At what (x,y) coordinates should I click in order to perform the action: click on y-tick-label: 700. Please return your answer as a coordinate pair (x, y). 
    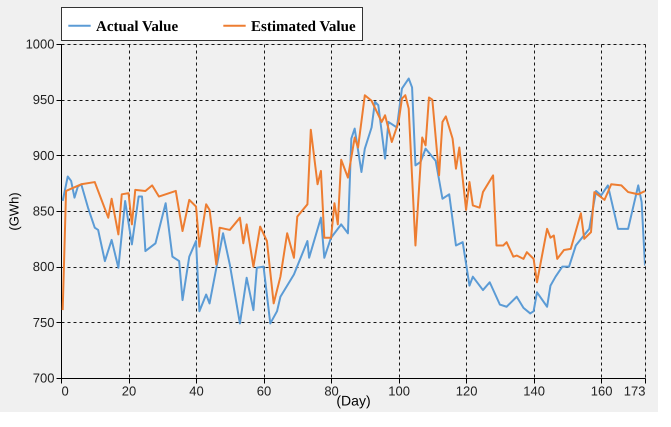
    Looking at the image, I should click on (43, 378).